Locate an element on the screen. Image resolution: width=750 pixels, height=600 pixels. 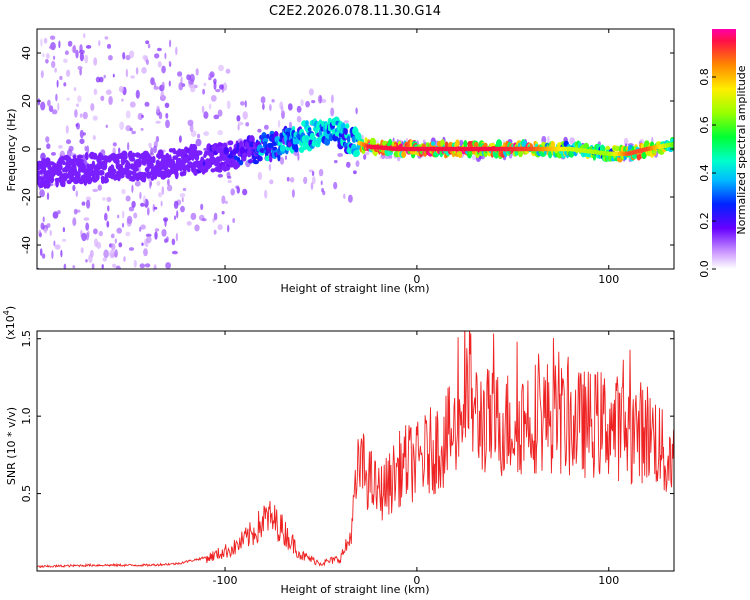
colorbar-label: Normalized spectral amplitude is located at coordinates (741, 149).